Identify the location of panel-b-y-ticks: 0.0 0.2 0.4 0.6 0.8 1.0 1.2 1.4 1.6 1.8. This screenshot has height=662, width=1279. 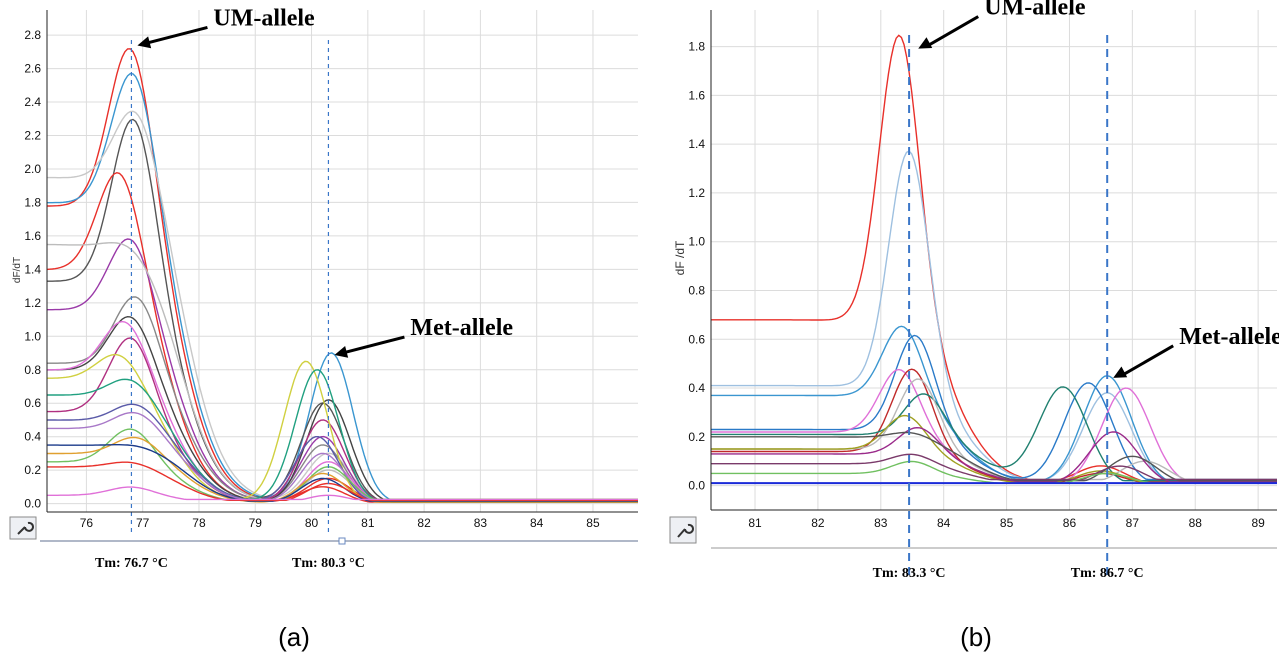
(696, 266).